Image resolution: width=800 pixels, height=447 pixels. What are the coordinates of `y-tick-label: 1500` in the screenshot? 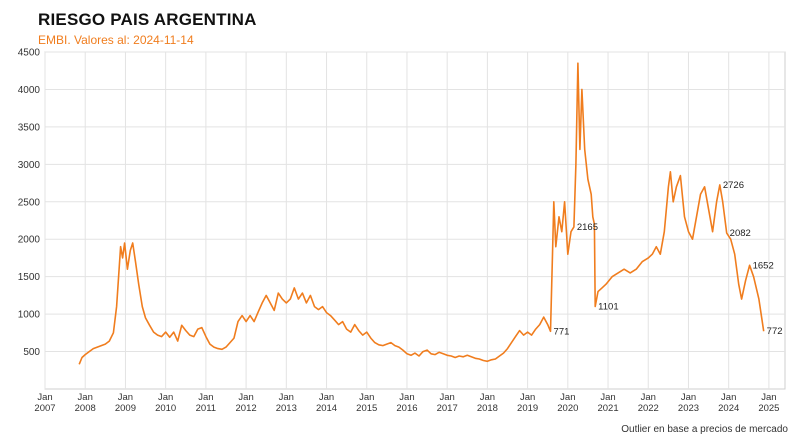 It's located at (29, 277).